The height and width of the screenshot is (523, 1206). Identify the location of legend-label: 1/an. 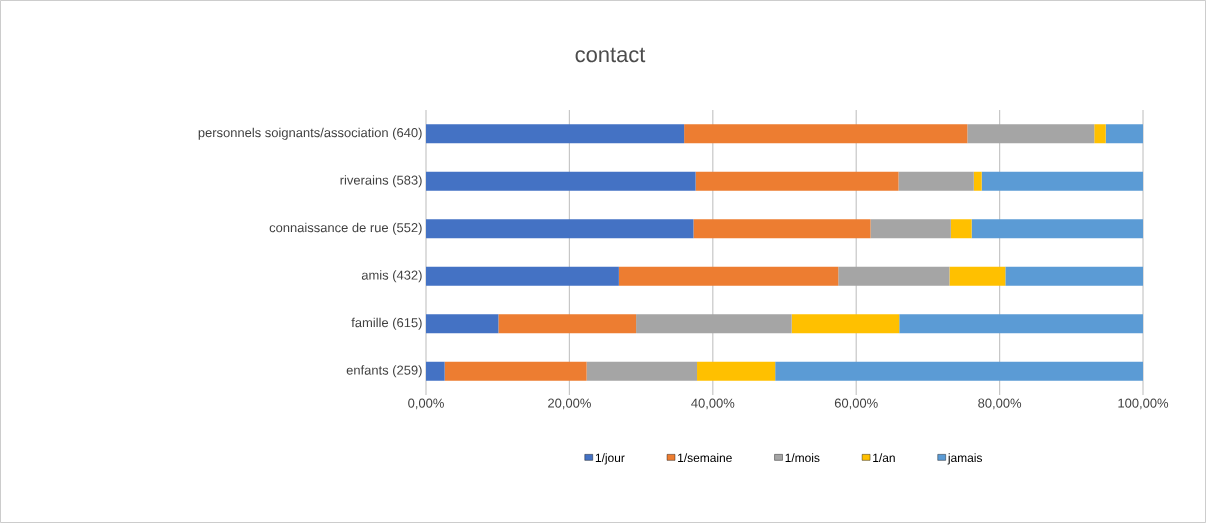
(884, 458).